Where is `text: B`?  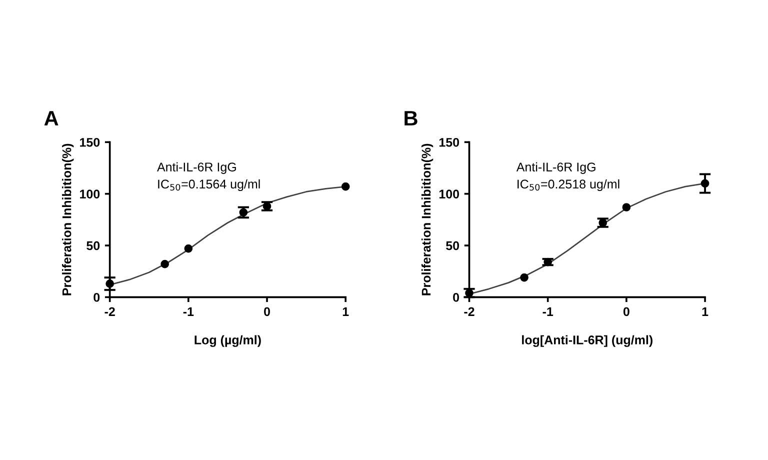
text: B is located at coordinates (411, 118).